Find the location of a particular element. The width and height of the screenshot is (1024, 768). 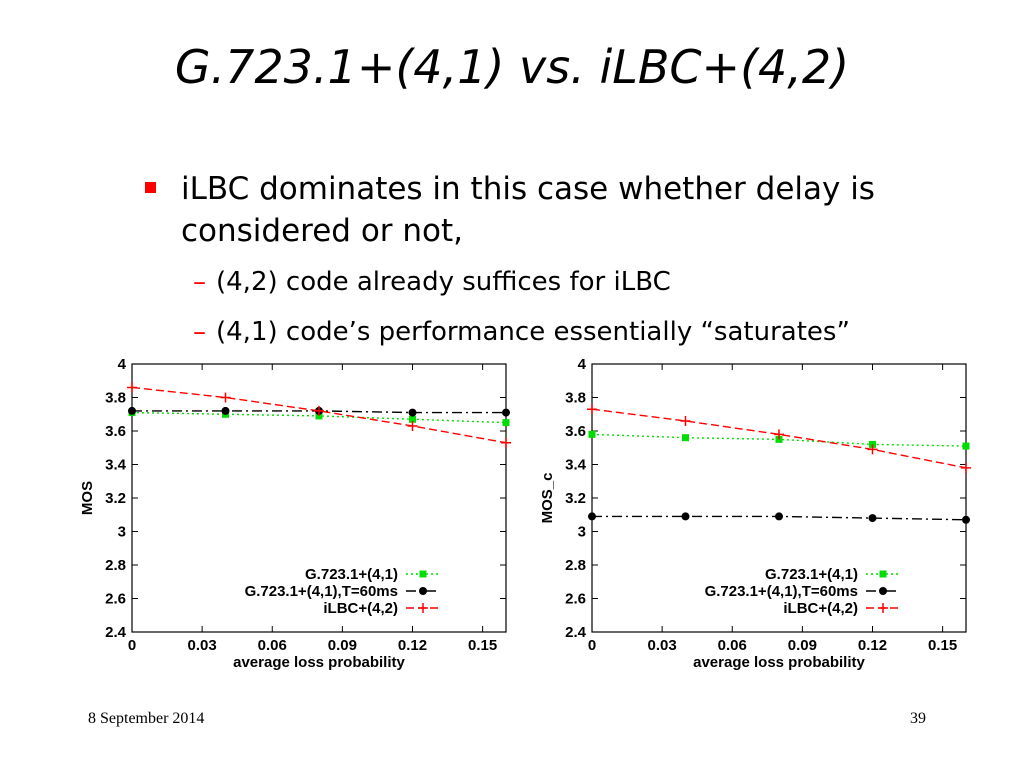

square-bullet-icon is located at coordinates (150, 187).